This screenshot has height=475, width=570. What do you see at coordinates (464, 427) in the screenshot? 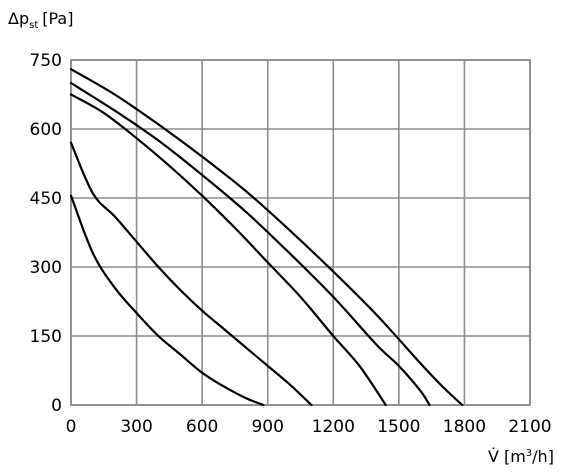
I see `x-tick-label: 1800` at bounding box center [464, 427].